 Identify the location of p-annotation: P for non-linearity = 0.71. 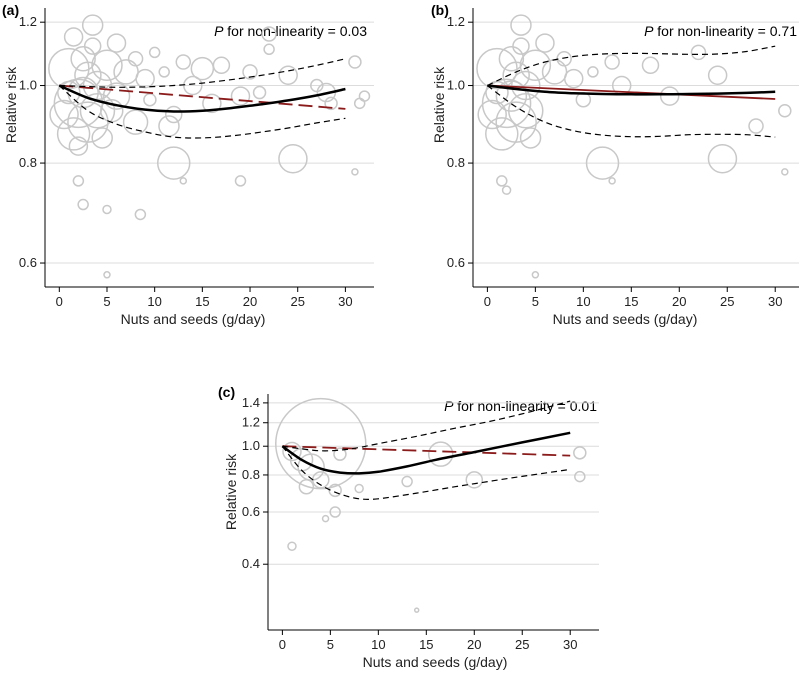
(720, 31).